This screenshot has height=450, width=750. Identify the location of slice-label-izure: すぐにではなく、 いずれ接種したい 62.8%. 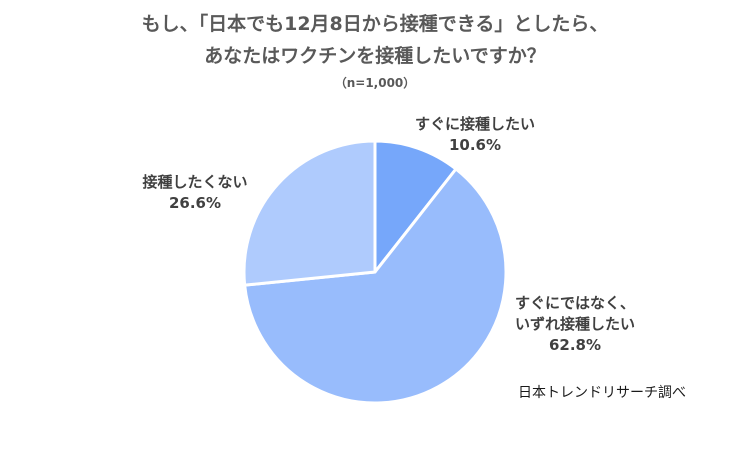
(575, 324).